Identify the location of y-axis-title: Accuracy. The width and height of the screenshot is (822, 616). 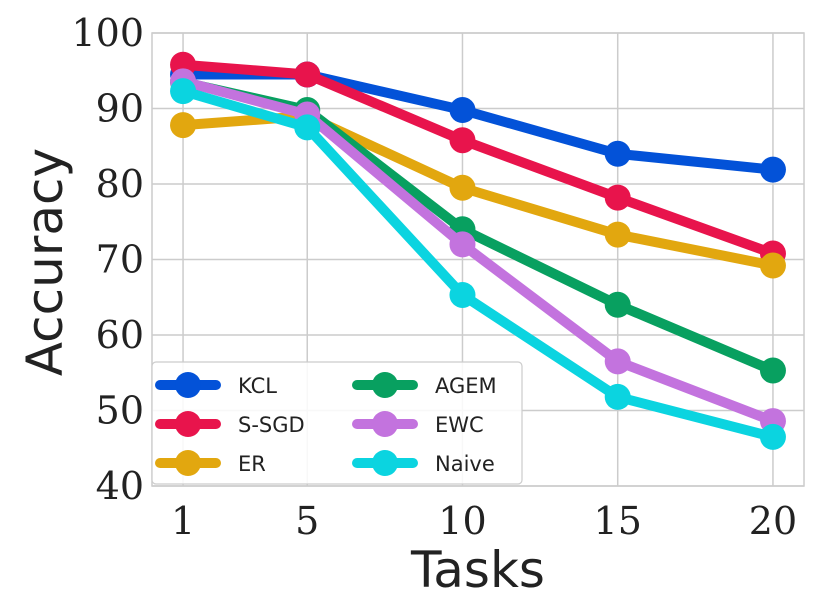
(45, 262).